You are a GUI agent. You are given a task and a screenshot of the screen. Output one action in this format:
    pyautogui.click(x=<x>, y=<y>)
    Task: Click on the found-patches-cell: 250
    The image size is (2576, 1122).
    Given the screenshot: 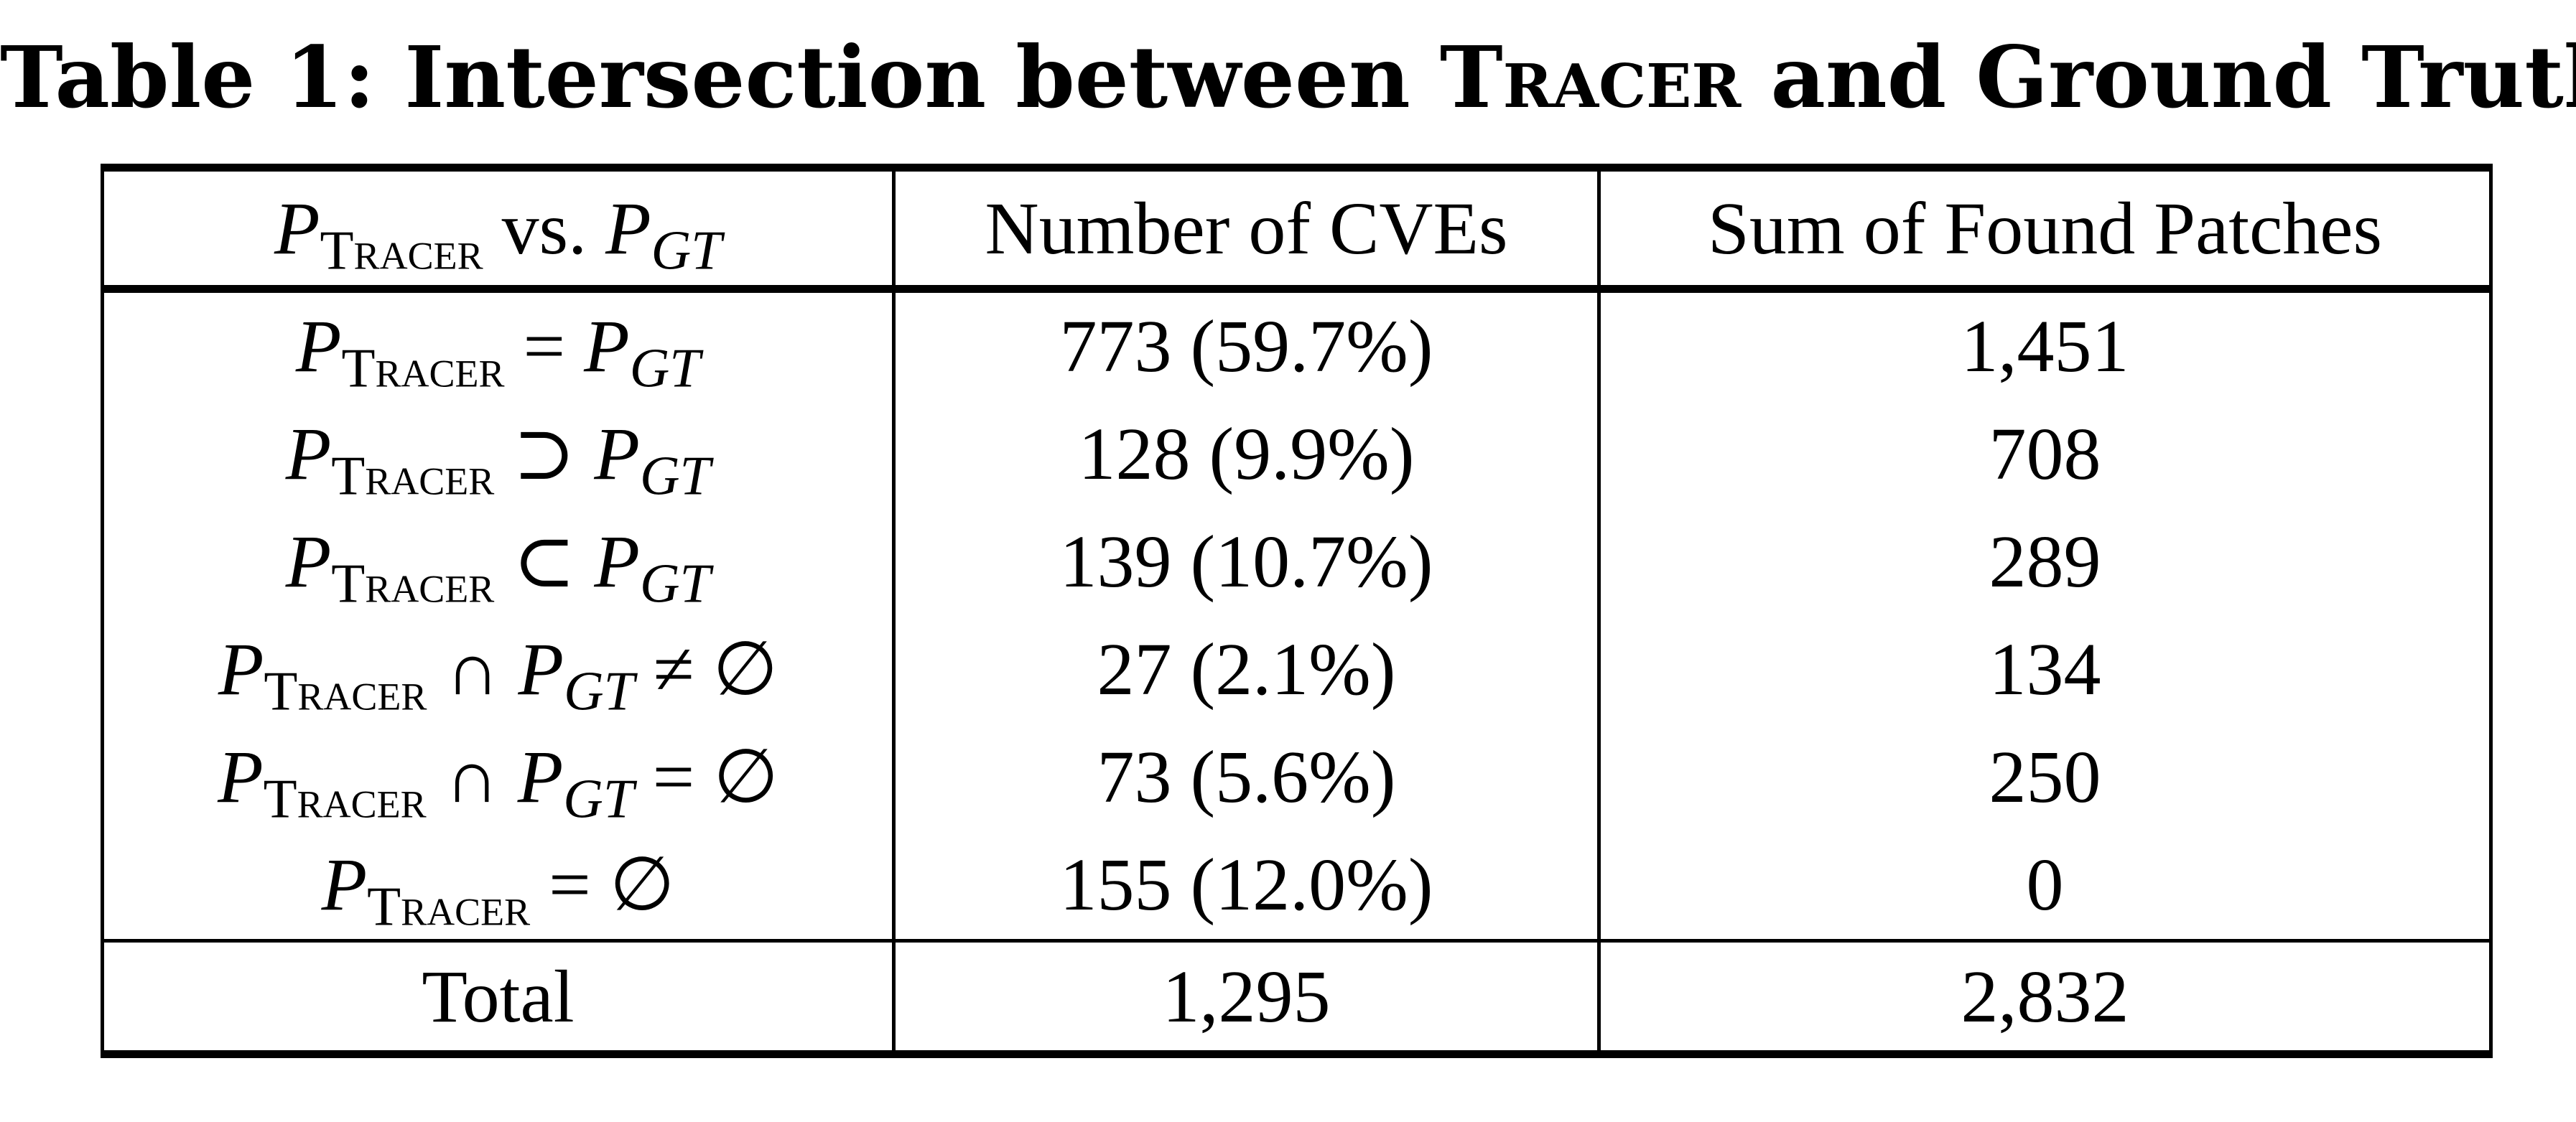 What is the action you would take?
    pyautogui.click(x=2044, y=777)
    